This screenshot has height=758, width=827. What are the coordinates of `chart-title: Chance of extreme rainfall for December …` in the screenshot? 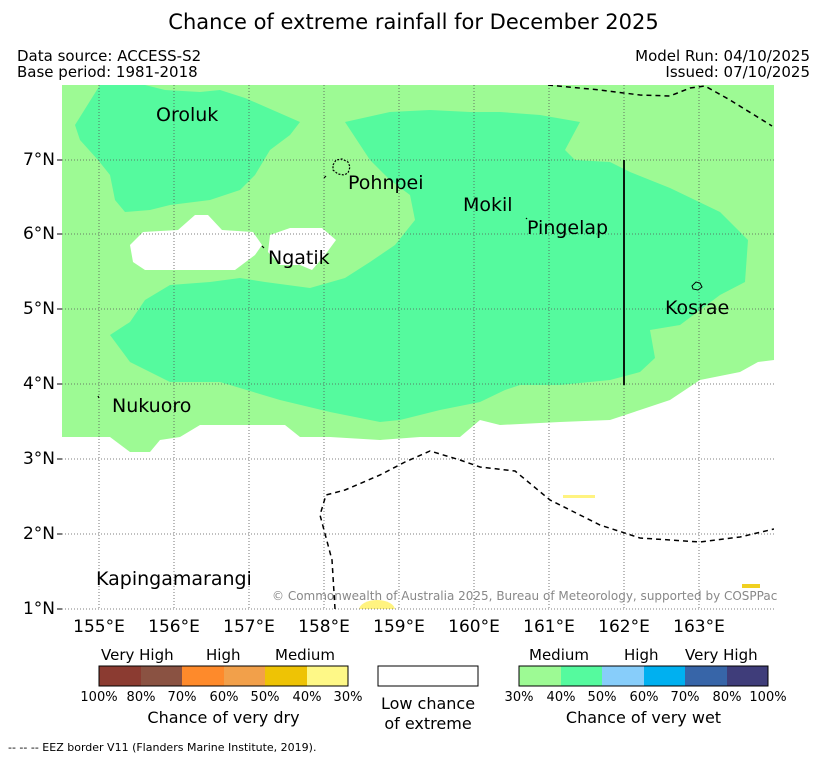 It's located at (413, 22).